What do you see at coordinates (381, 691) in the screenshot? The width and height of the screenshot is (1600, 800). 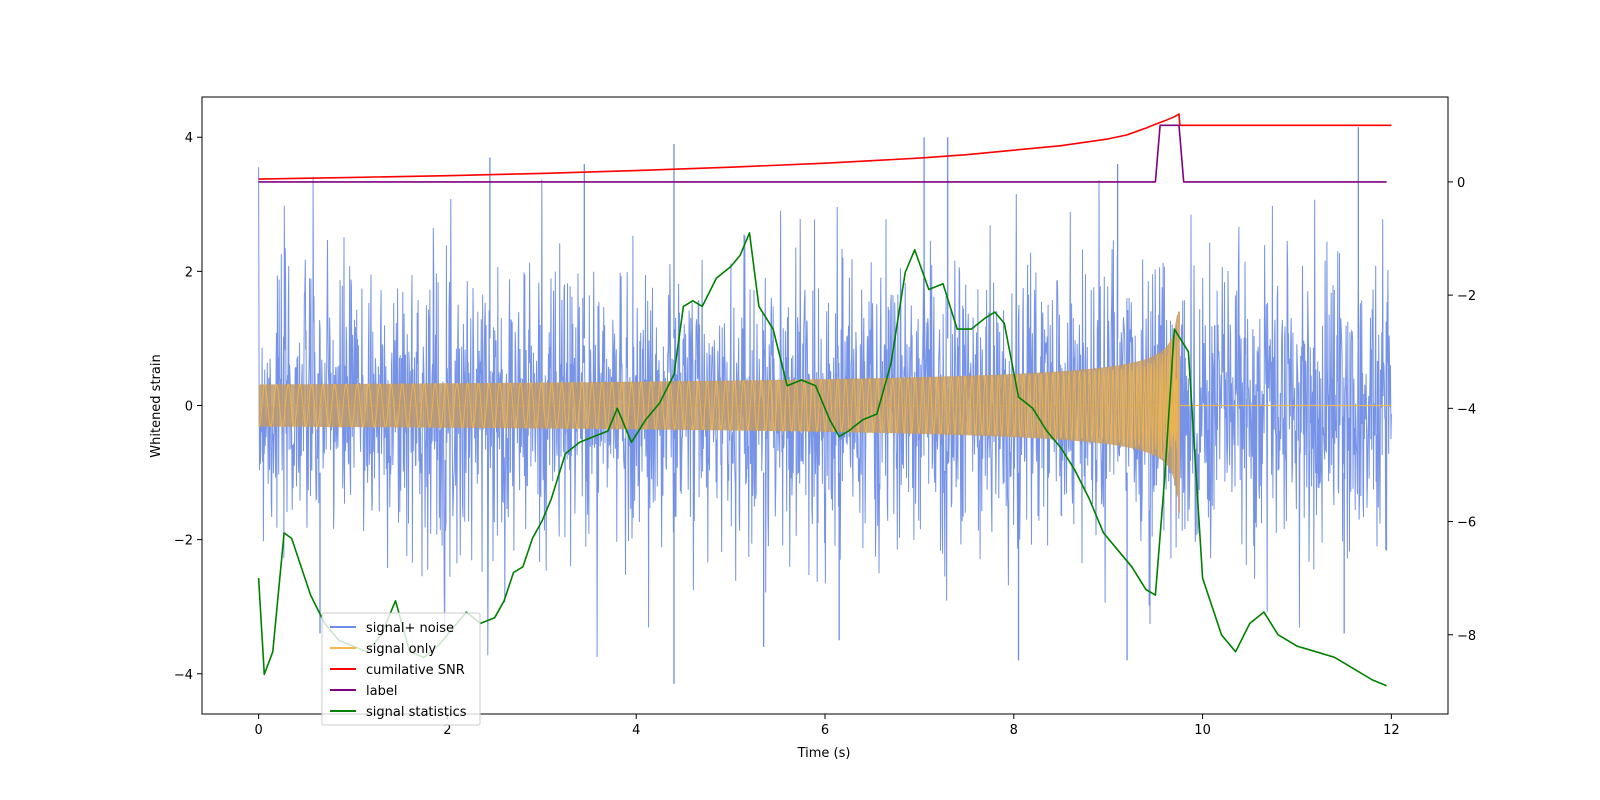 I see `legend-label: label` at bounding box center [381, 691].